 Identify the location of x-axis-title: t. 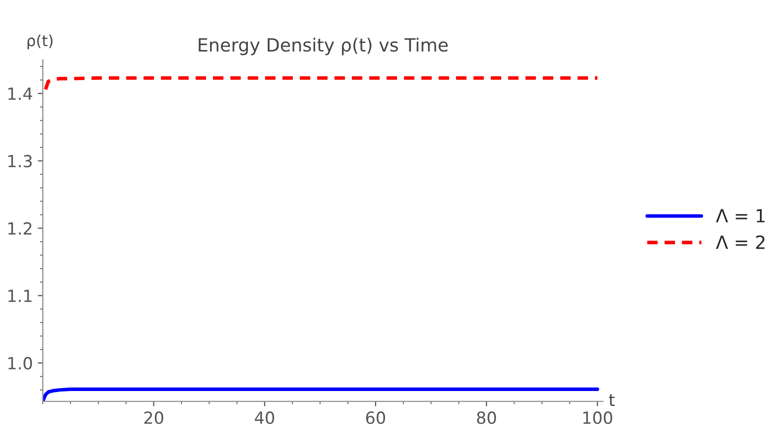
(612, 400).